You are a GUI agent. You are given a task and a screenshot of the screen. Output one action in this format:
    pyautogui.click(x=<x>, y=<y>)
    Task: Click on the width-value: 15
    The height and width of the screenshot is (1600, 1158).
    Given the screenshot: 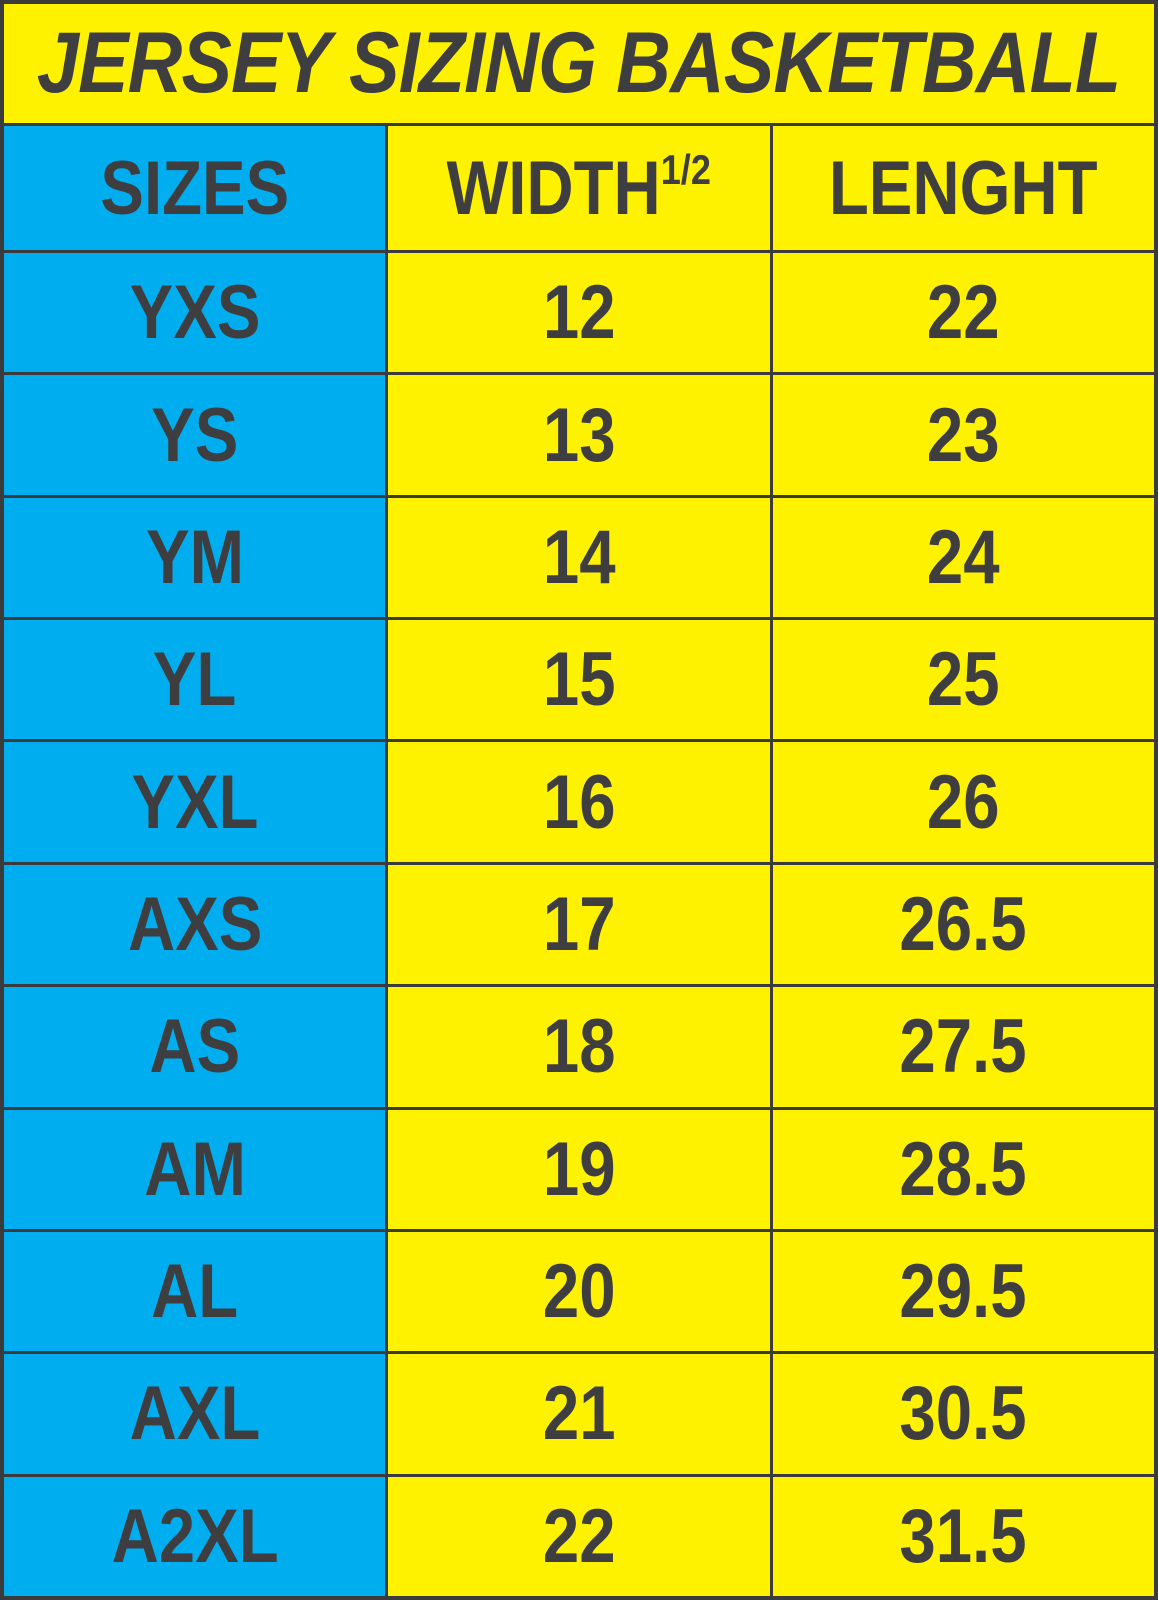 What is the action you would take?
    pyautogui.click(x=579, y=680)
    